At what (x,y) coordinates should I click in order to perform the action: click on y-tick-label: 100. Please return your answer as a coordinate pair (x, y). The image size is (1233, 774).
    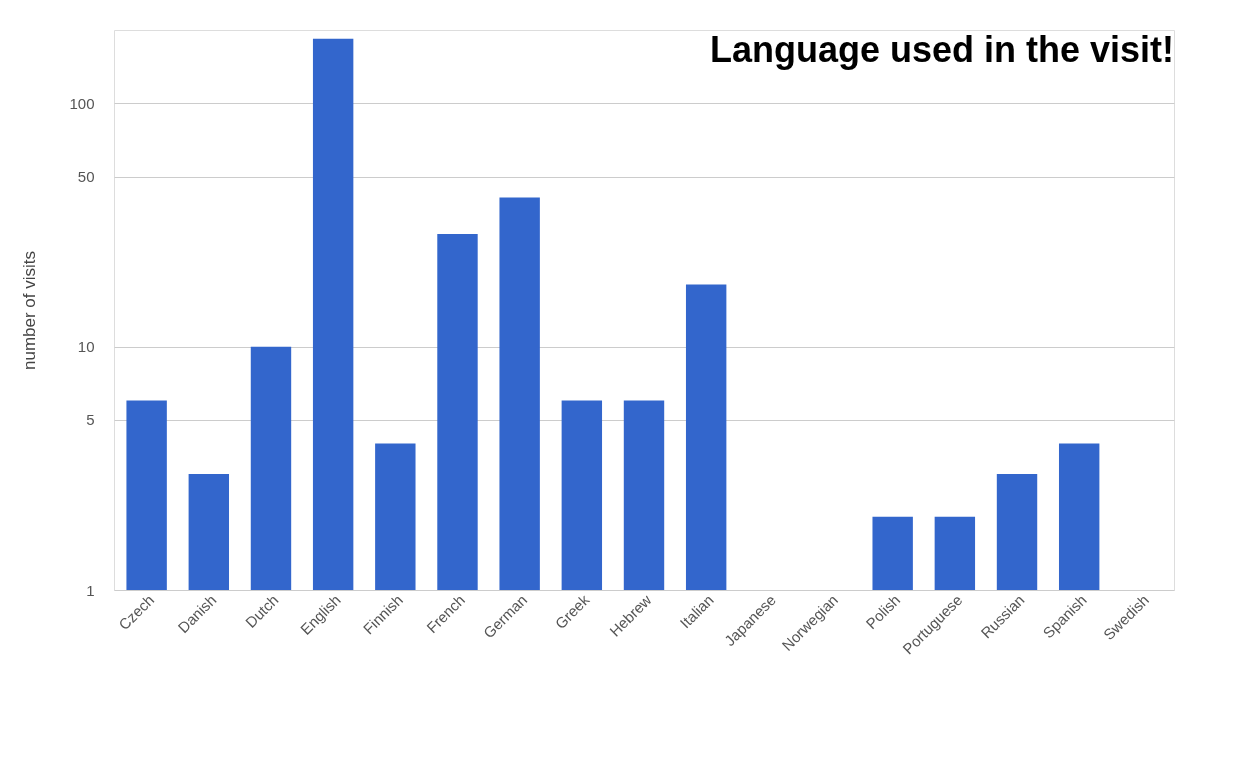
    Looking at the image, I should click on (82, 103).